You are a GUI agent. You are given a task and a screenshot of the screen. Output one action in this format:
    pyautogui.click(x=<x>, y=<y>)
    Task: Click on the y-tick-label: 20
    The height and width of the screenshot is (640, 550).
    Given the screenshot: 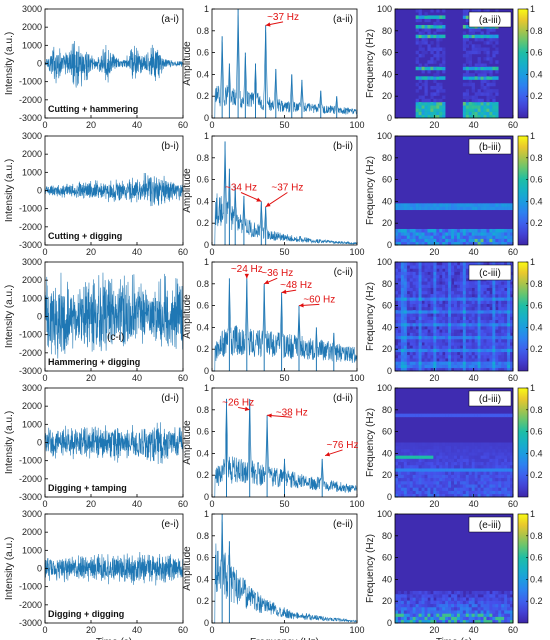 What is the action you would take?
    pyautogui.click(x=387, y=349)
    